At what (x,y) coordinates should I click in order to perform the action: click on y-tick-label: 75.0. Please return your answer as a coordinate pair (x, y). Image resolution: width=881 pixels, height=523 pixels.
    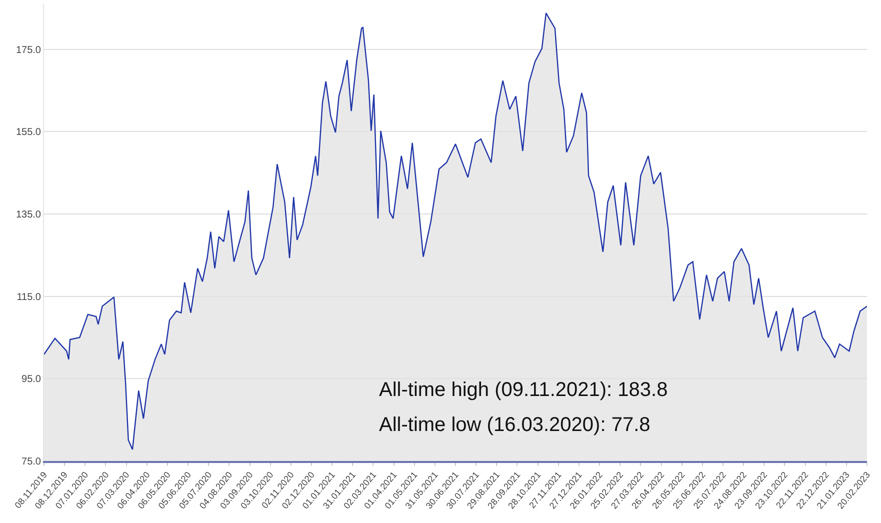
    Looking at the image, I should click on (32, 462).